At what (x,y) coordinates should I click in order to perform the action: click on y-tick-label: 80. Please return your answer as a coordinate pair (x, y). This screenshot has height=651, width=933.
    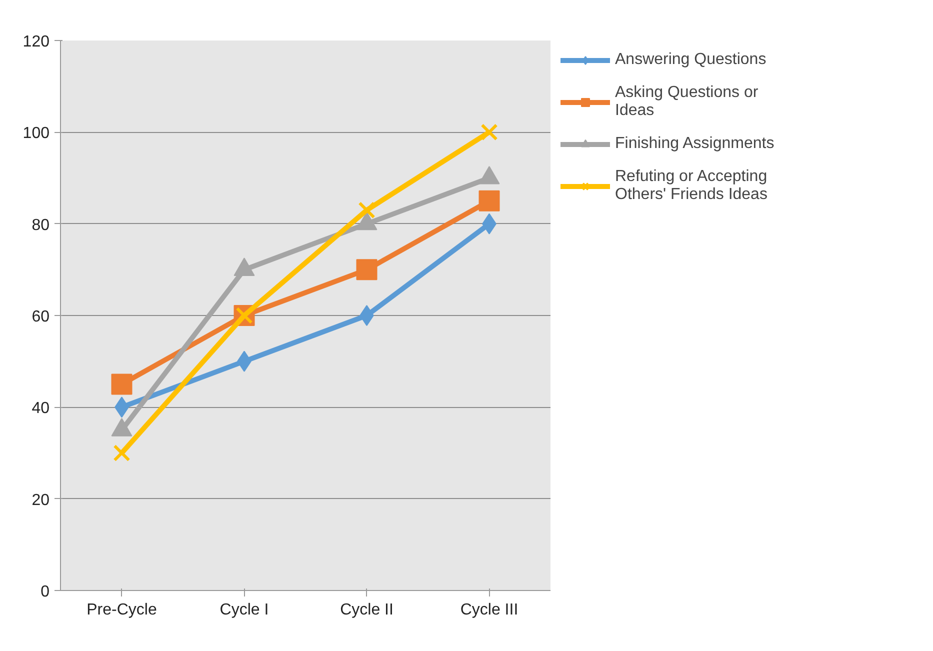
    Looking at the image, I should click on (41, 225).